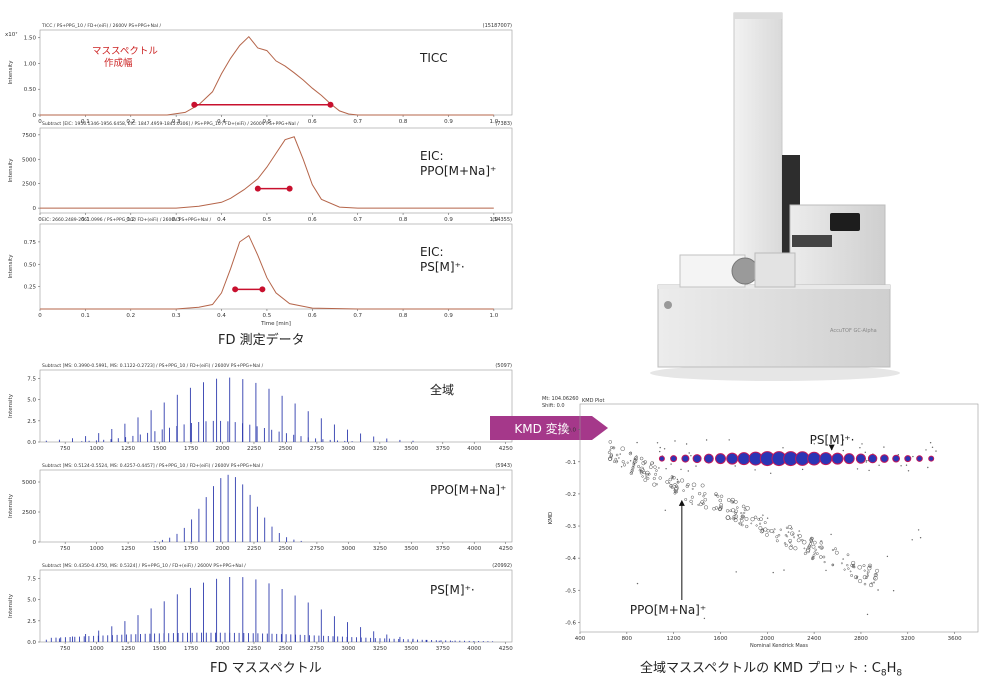 The height and width of the screenshot is (682, 1000). I want to click on plot-frame, so click(276, 266).